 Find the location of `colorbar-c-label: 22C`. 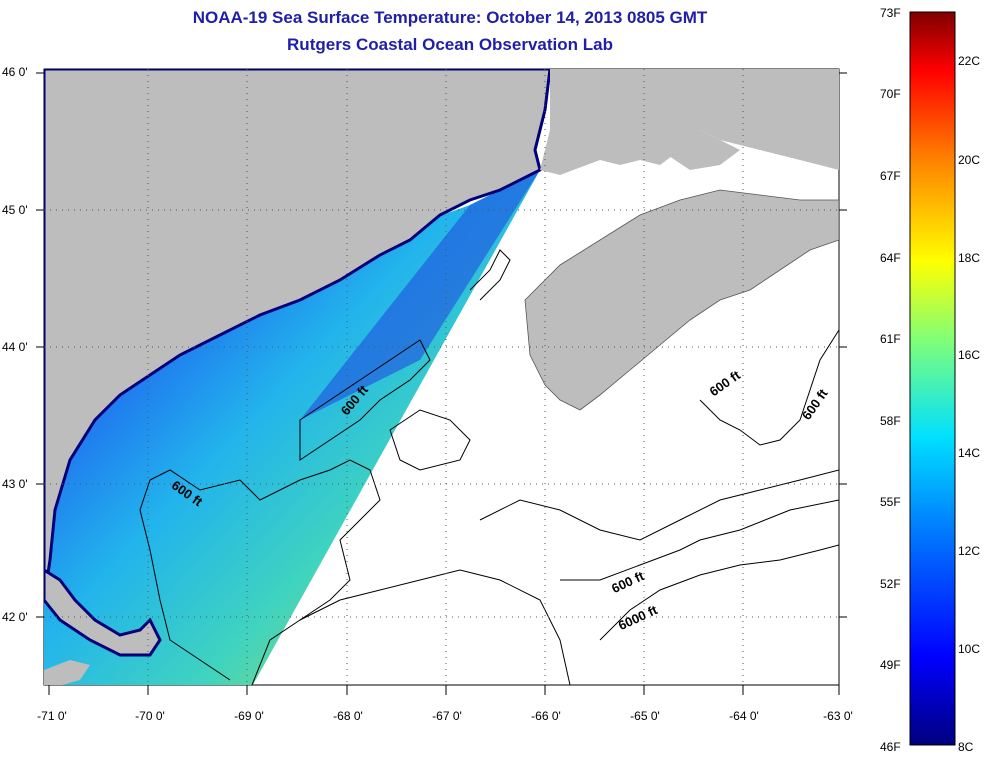

colorbar-c-label: 22C is located at coordinates (969, 61).